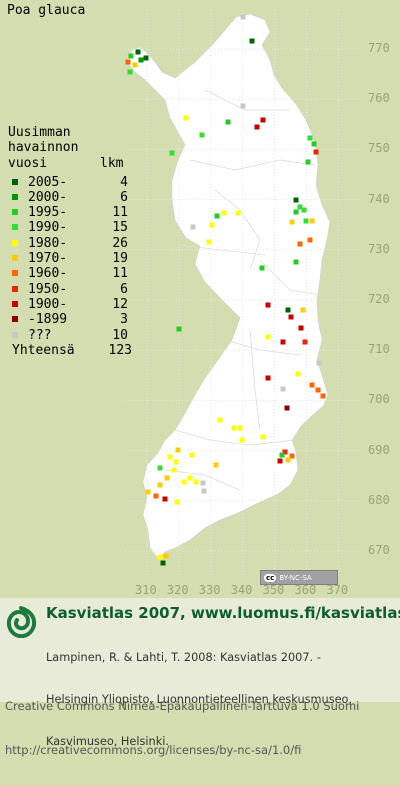 This screenshot has width=400, height=786. Describe the element at coordinates (379, 499) in the screenshot. I see `y-tick-label: 680` at that location.